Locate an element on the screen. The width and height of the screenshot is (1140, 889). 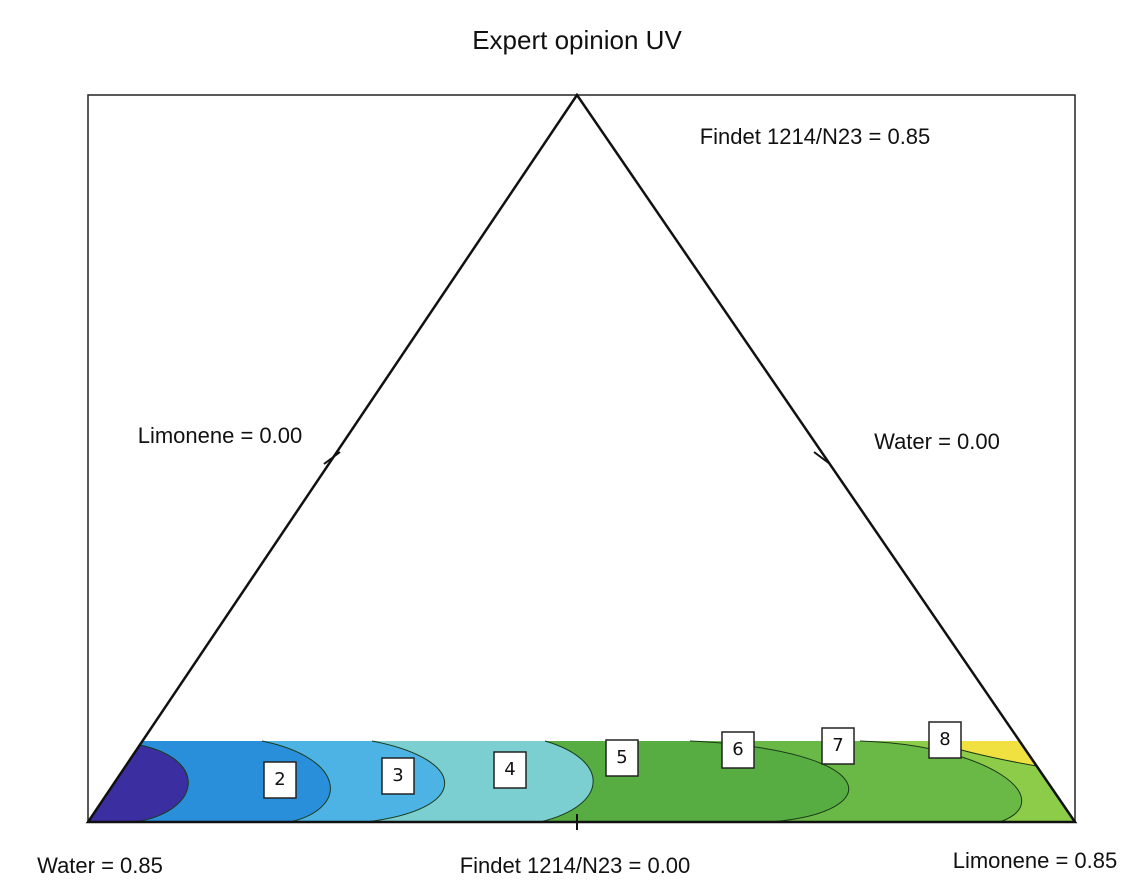
vertex-label: Water = 0.85 is located at coordinates (100, 865).